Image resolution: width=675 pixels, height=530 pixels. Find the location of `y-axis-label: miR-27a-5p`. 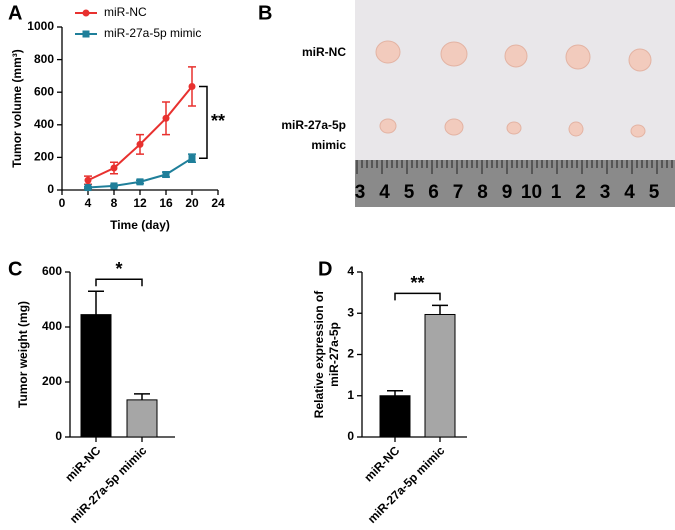

y-axis-label: miR-27a-5p is located at coordinates (334, 354).